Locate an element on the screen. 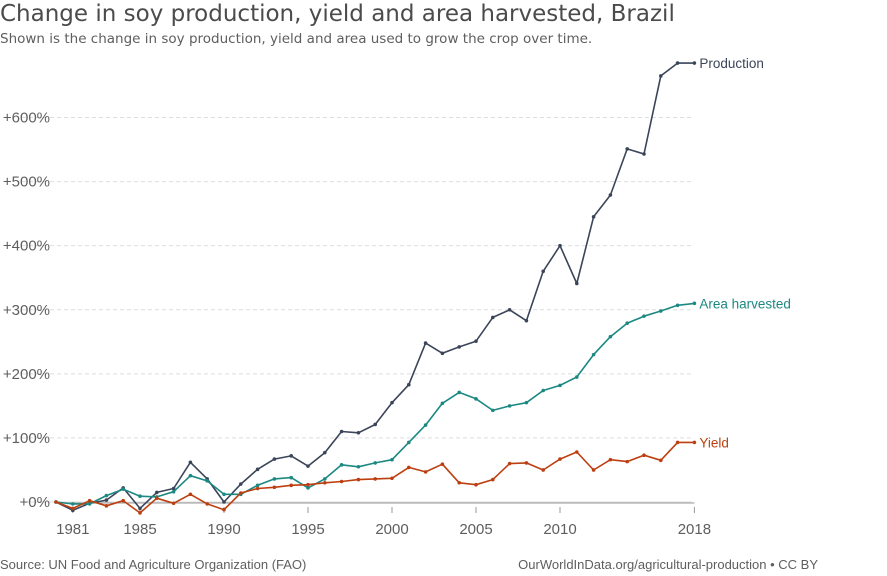 The width and height of the screenshot is (887, 576). series-label: Production is located at coordinates (731, 63).